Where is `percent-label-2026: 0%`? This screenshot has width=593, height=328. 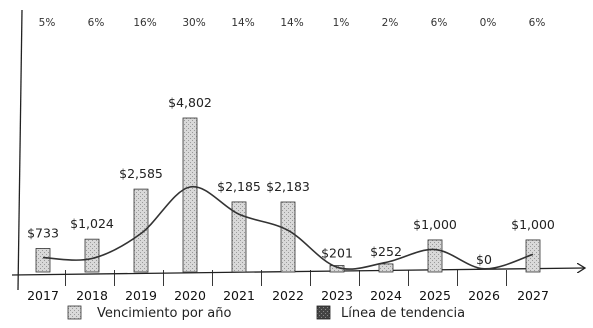
percent-label-2026: 0% is located at coordinates (488, 23).